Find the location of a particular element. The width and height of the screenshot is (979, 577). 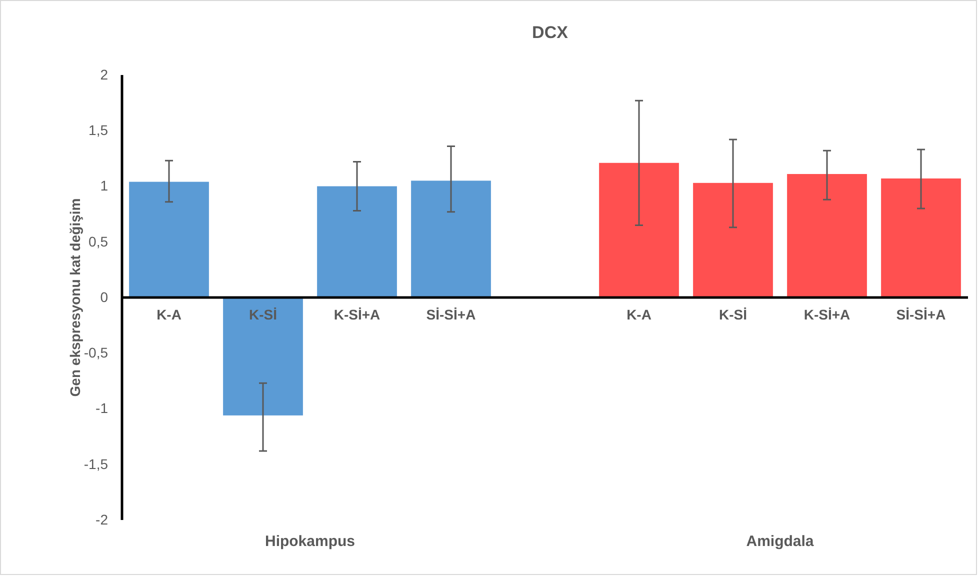

y-tick-label: 0,5 is located at coordinates (98, 241).